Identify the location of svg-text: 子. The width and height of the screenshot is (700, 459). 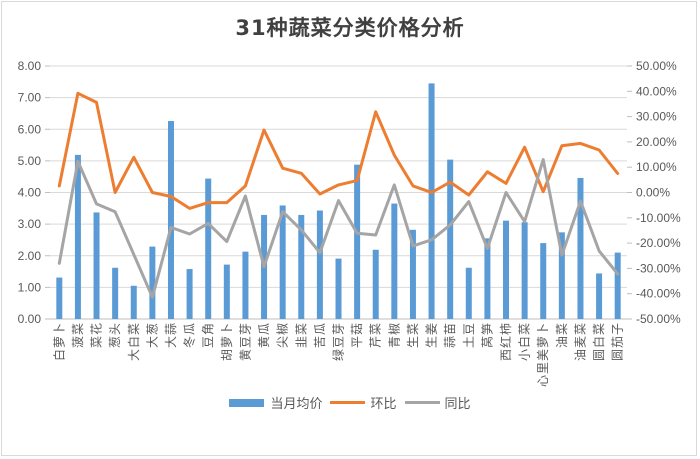
(618, 329).